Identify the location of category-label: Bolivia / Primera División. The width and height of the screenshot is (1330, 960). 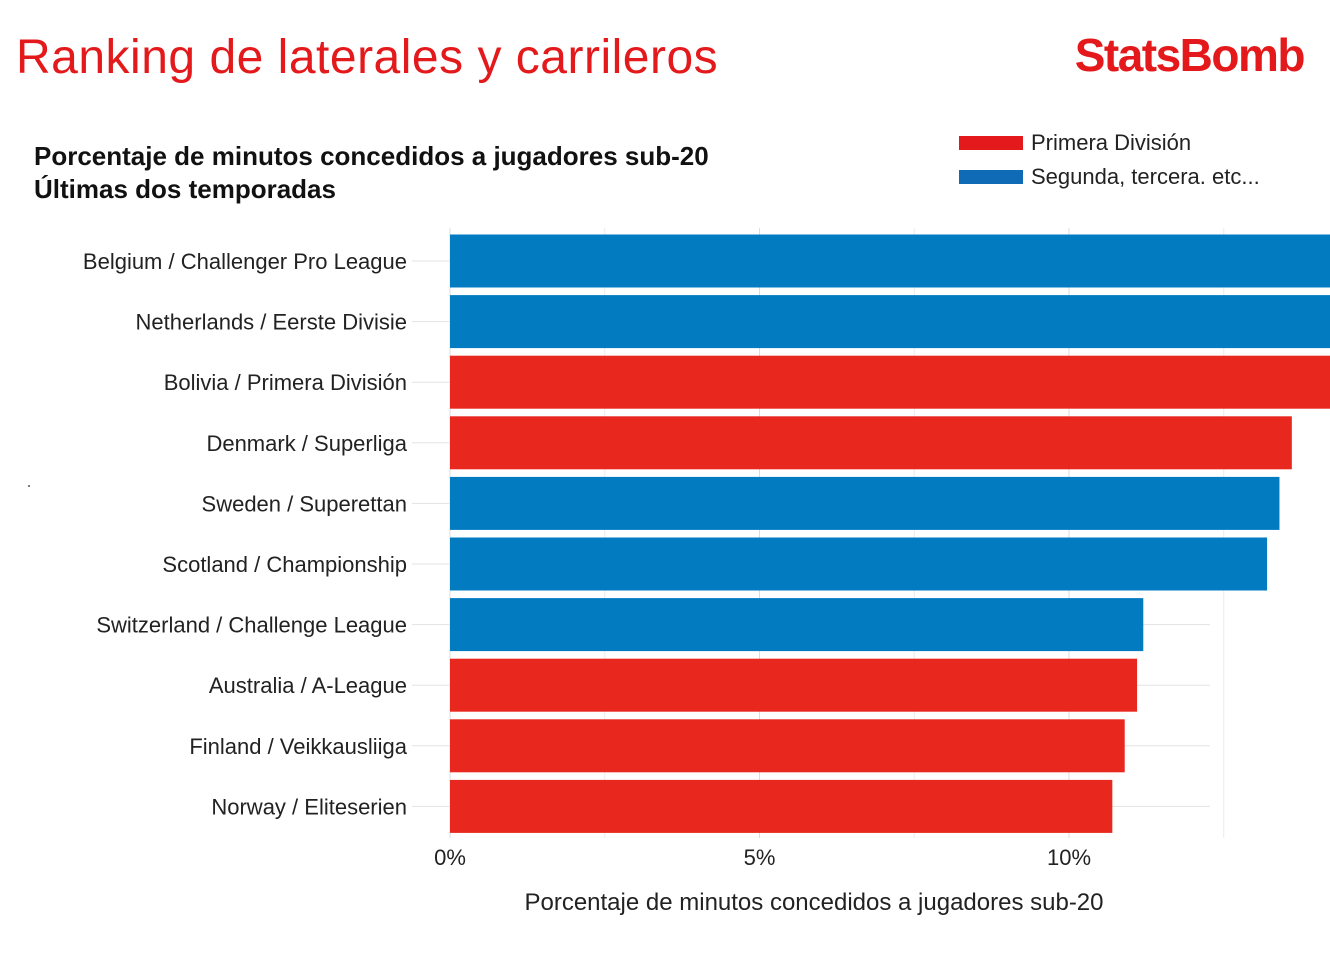
(285, 382).